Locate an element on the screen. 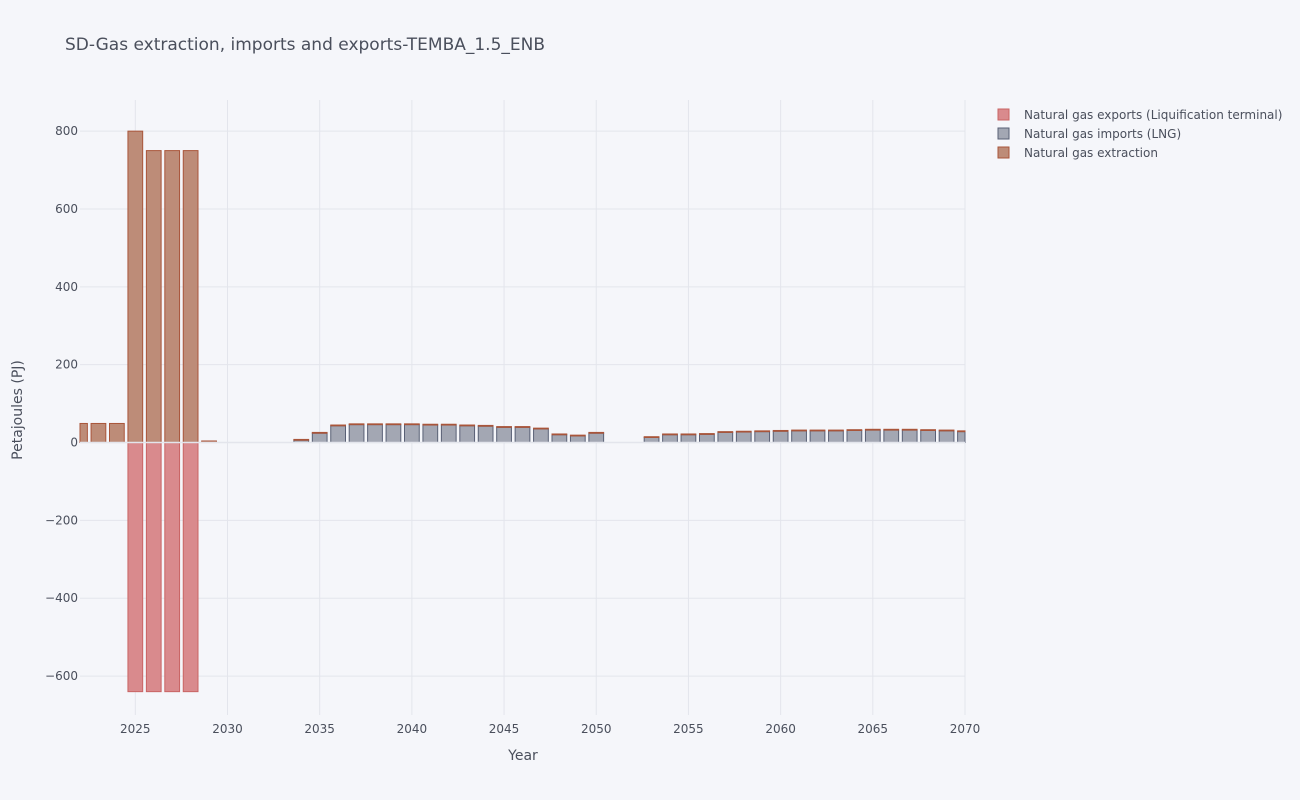  legend-item: Natural gas imports (LNG) is located at coordinates (1089, 134).